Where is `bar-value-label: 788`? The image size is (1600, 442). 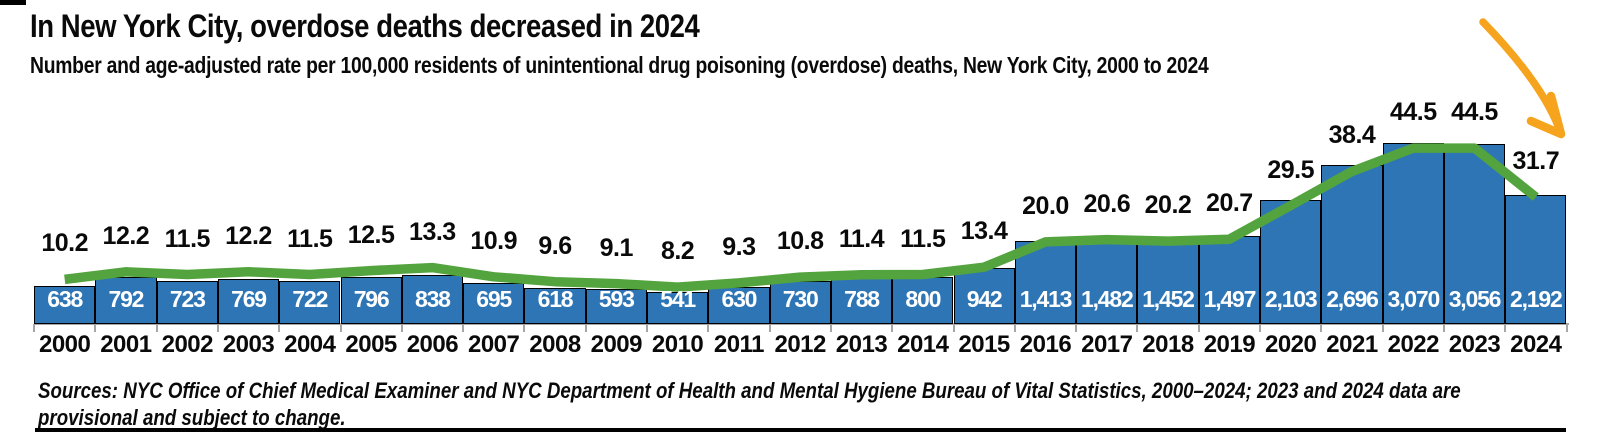
bar-value-label: 788 is located at coordinates (862, 299).